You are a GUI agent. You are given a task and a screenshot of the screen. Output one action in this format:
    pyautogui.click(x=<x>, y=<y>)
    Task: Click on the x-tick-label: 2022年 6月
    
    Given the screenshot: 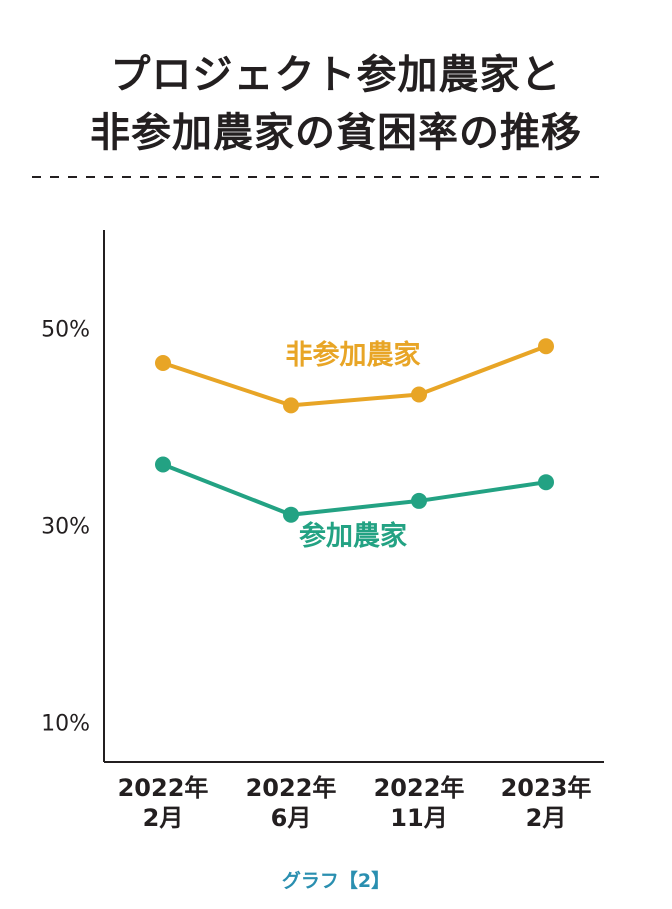 What is the action you would take?
    pyautogui.click(x=291, y=803)
    